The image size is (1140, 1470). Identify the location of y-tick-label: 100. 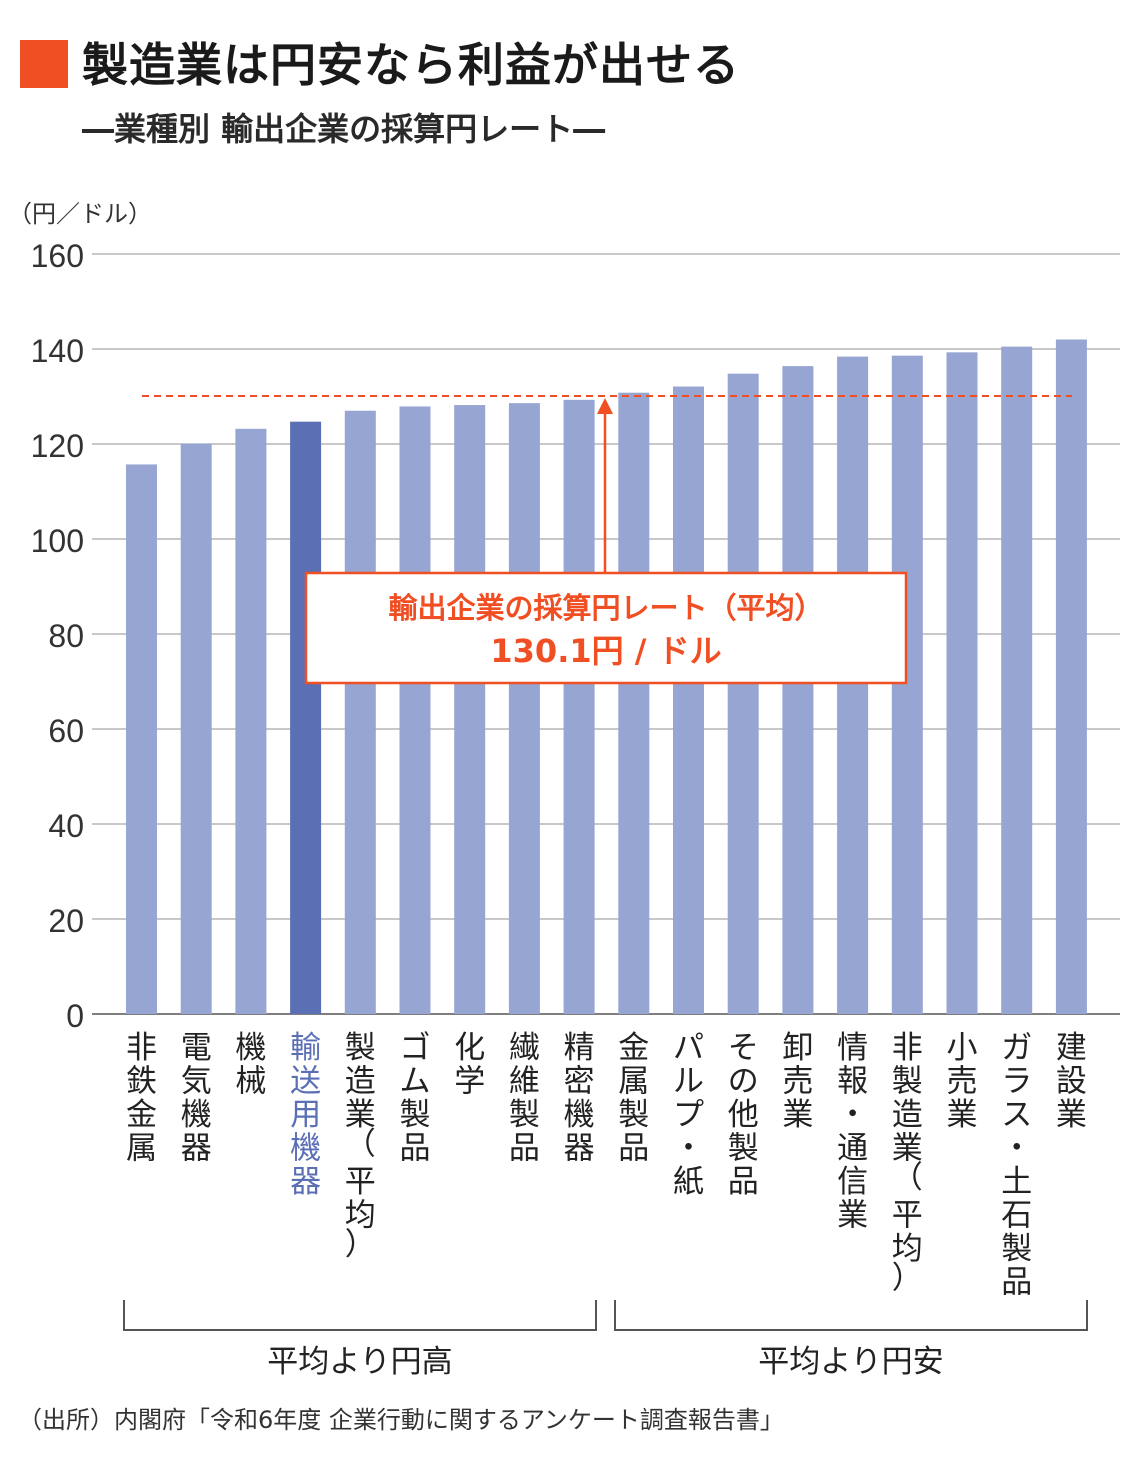
(57, 541).